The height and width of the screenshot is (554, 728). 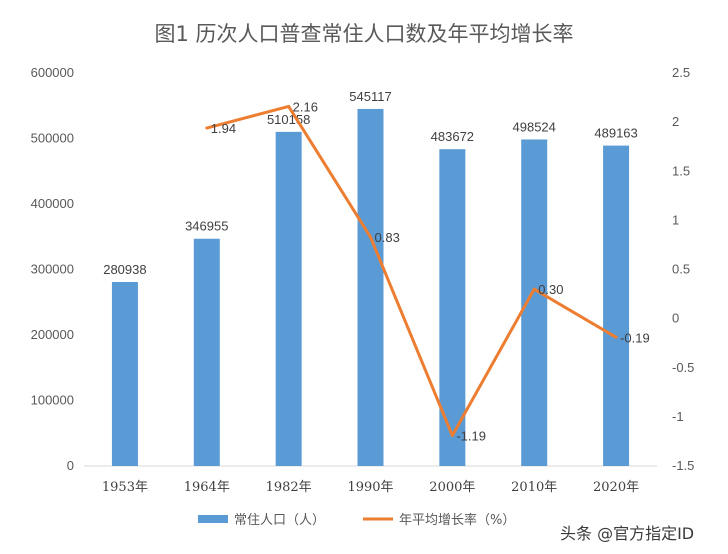 I want to click on legend-swatch-population, so click(x=213, y=519).